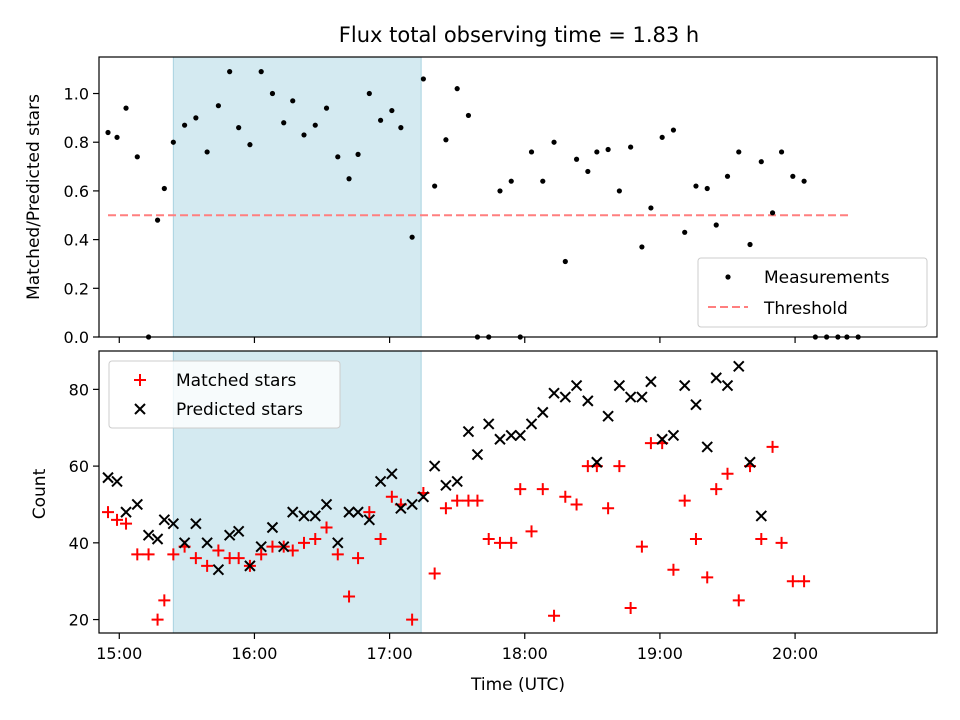 This screenshot has width=960, height=720. What do you see at coordinates (236, 381) in the screenshot?
I see `legend-matched-label: Matched stars` at bounding box center [236, 381].